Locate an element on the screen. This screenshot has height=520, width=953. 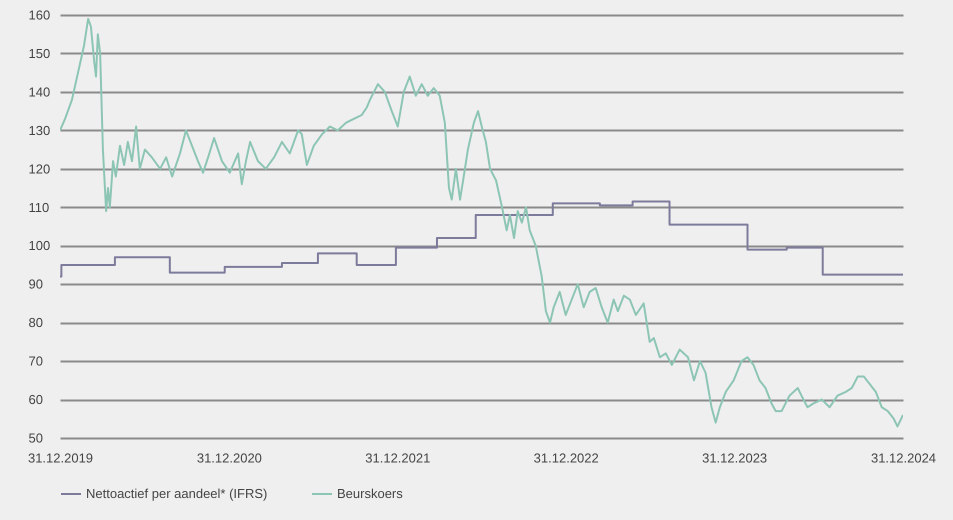
y-tick-label: 110 is located at coordinates (39, 207).